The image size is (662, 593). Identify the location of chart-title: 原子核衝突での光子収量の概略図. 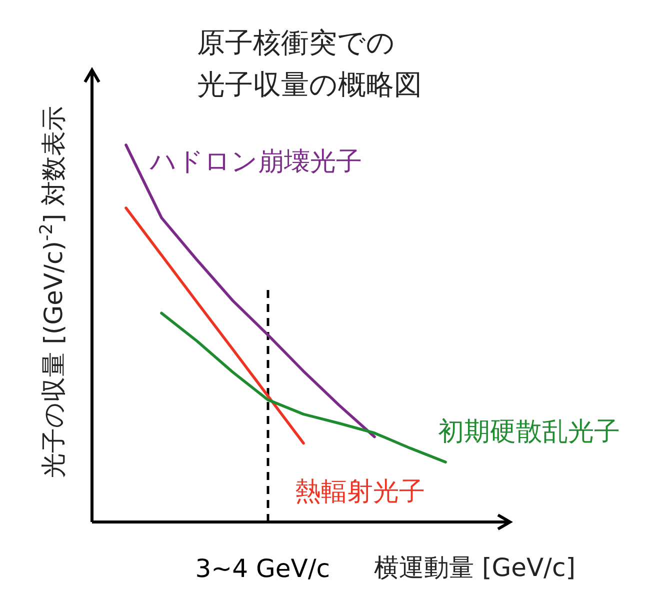
(309, 63).